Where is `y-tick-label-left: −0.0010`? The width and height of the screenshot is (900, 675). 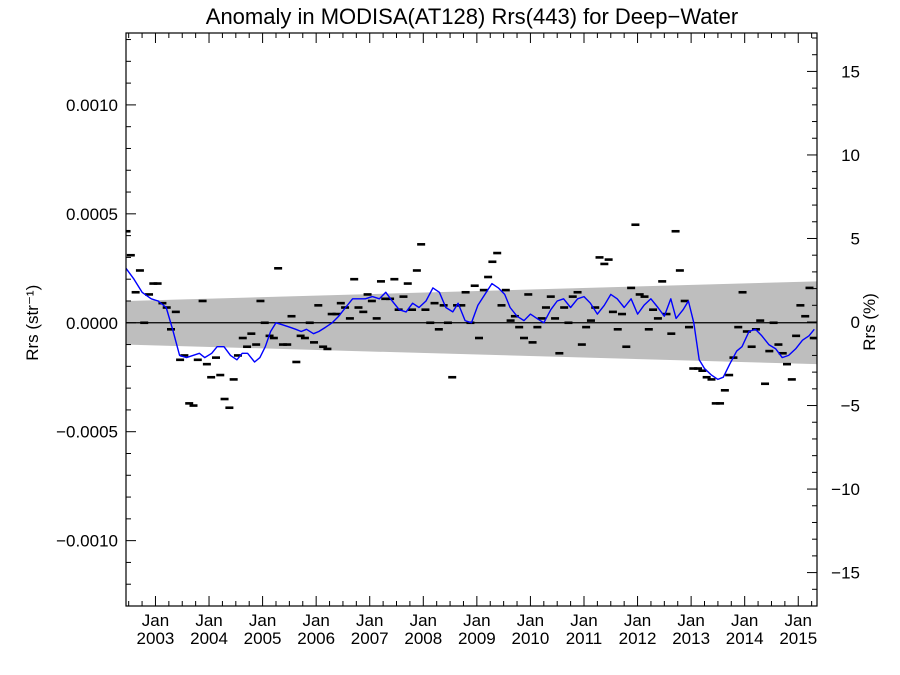
y-tick-label-left: −0.0010 is located at coordinates (87, 541).